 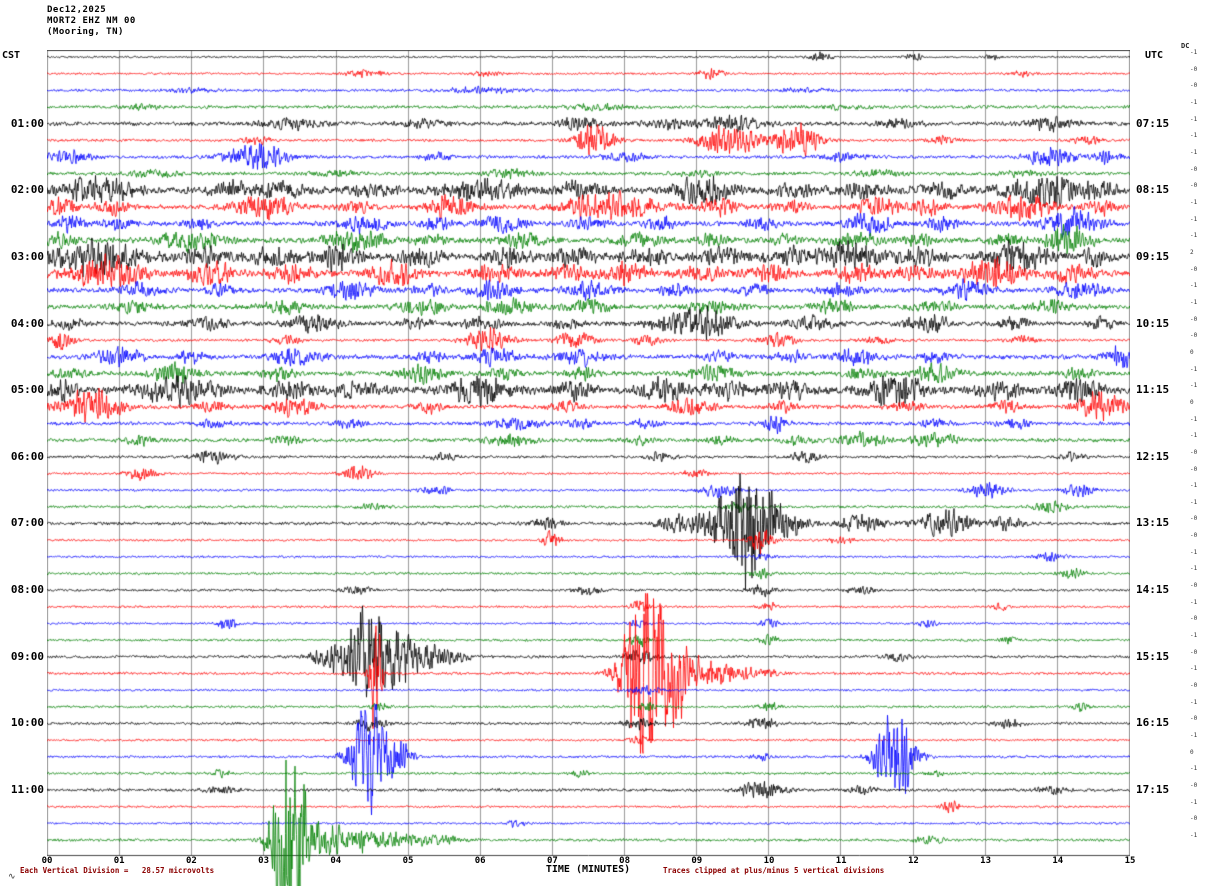 I want to click on dc-column-header: DC, so click(x=1185, y=46).